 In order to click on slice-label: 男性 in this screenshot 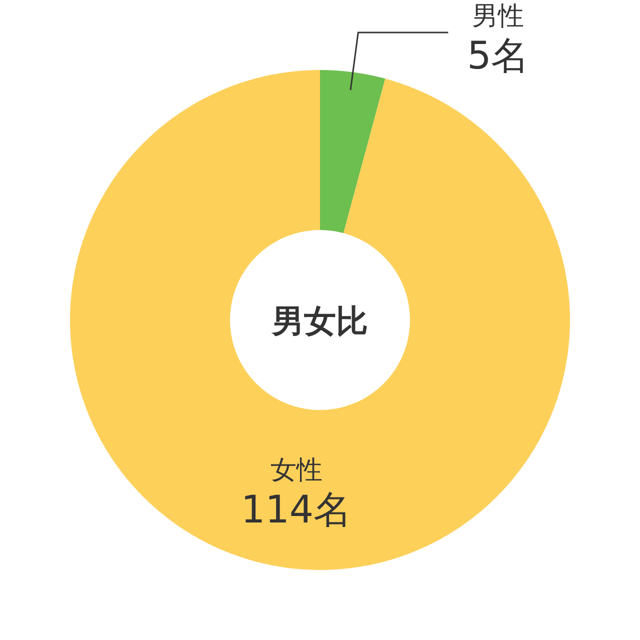, I will do `click(498, 17)`.